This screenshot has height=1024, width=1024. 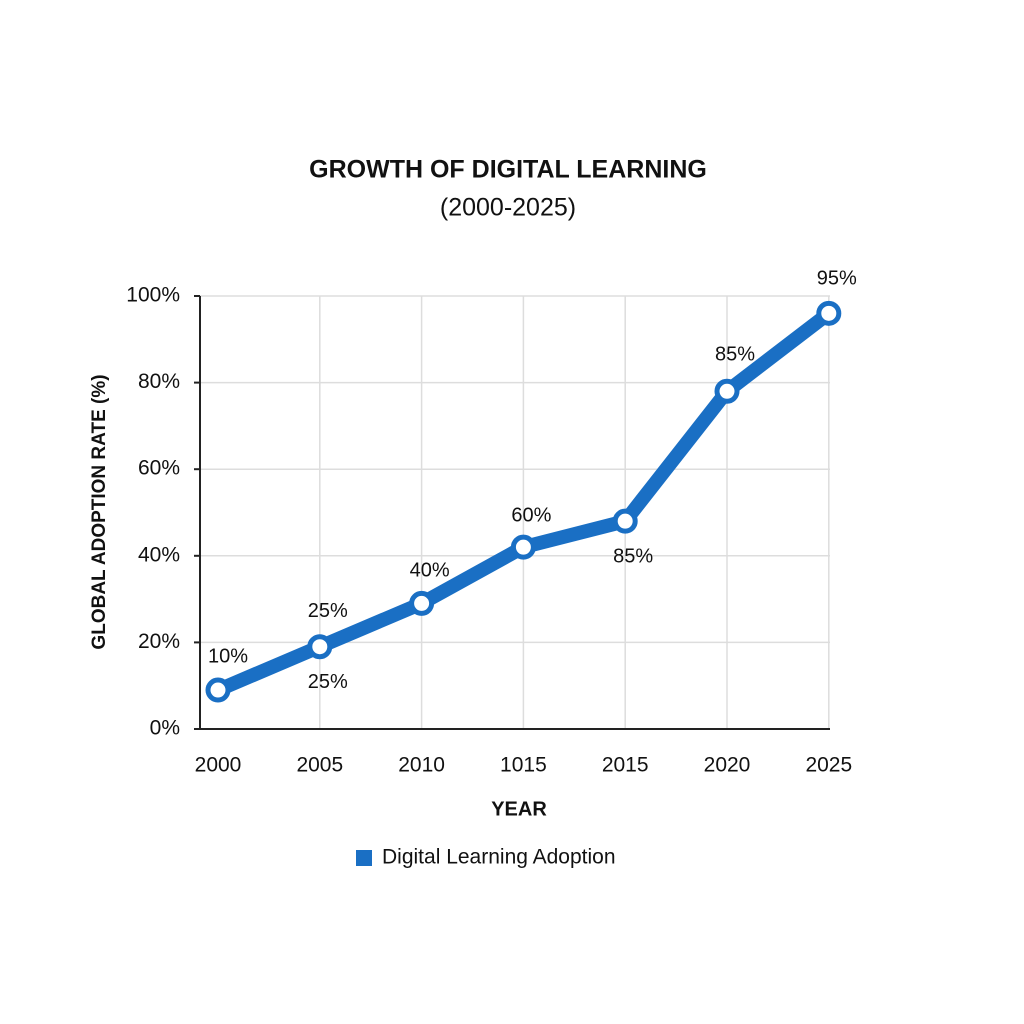 What do you see at coordinates (508, 170) in the screenshot?
I see `chart-title: GROWTH OF DIGITAL LEARNING` at bounding box center [508, 170].